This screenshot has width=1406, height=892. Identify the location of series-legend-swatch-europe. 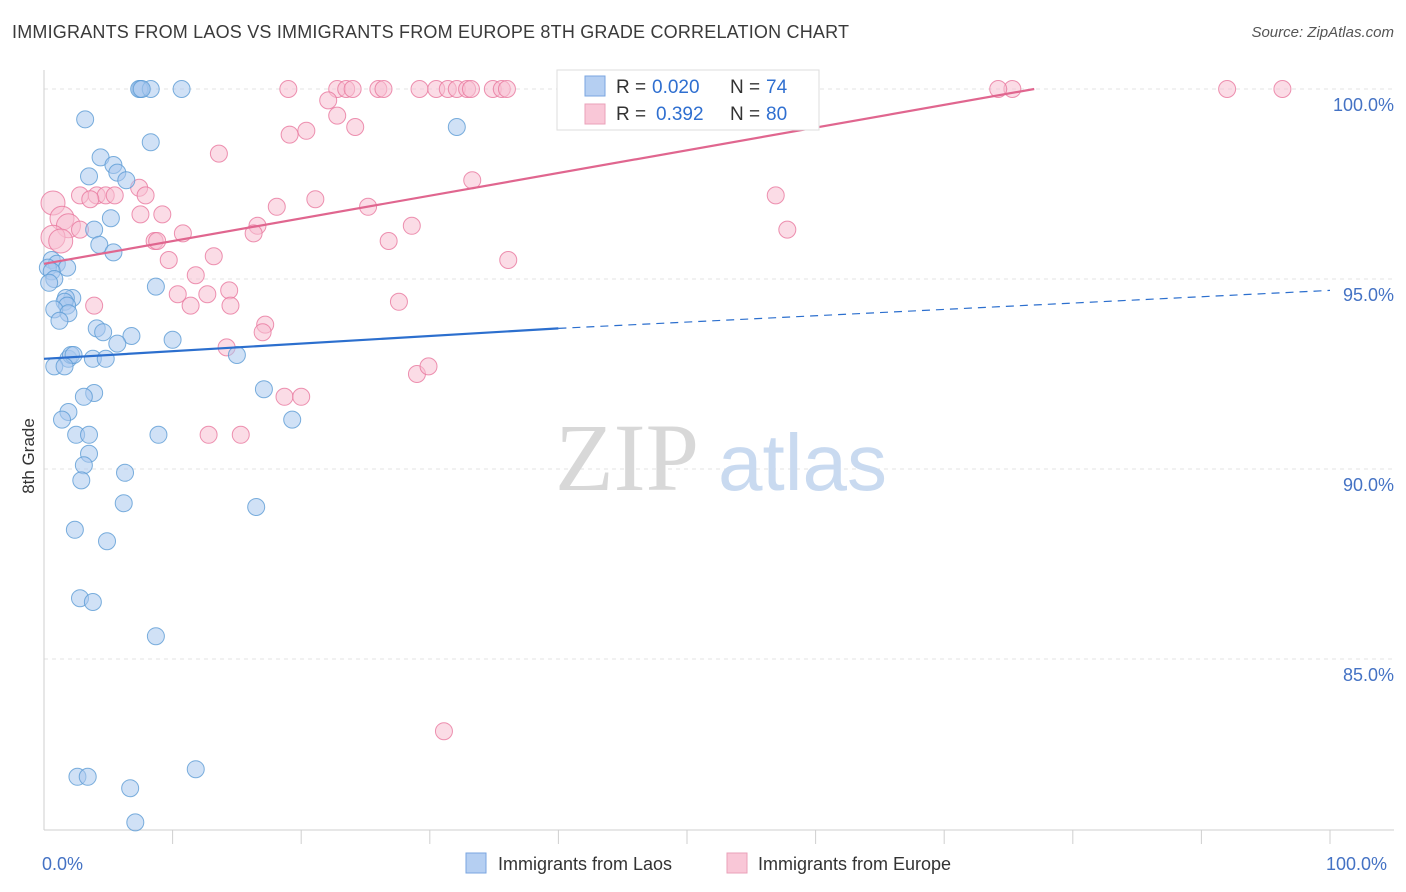
(737, 863).